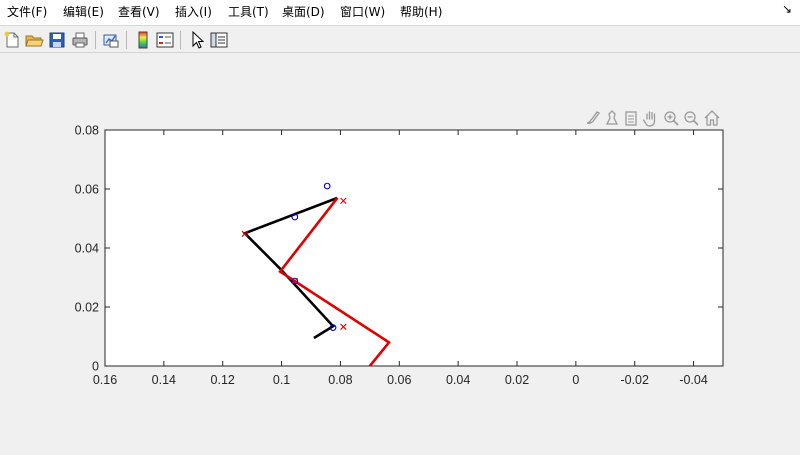  I want to click on export-icon, so click(631, 118).